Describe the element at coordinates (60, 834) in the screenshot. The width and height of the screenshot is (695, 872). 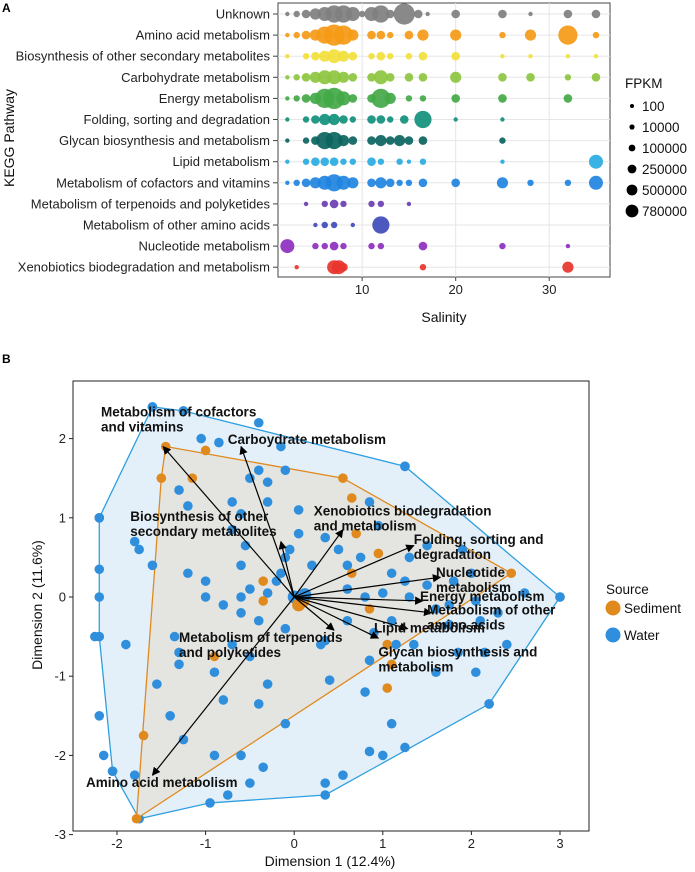
I see `y-tick-label: -3` at that location.